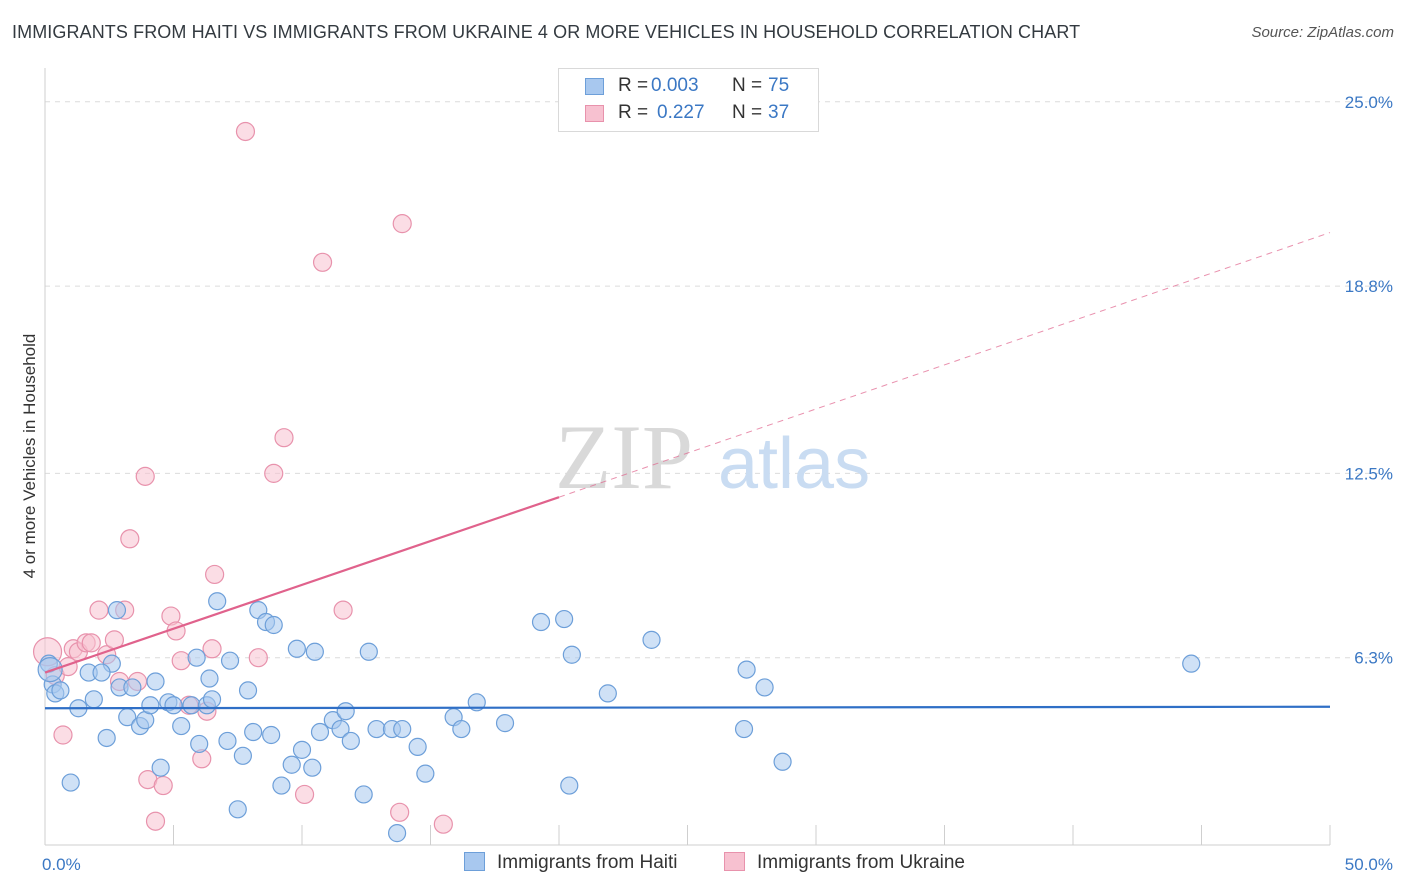 This screenshot has height=892, width=1406. What do you see at coordinates (779, 112) in the screenshot?
I see `legend-ukraine-n-value: 37` at bounding box center [779, 112].